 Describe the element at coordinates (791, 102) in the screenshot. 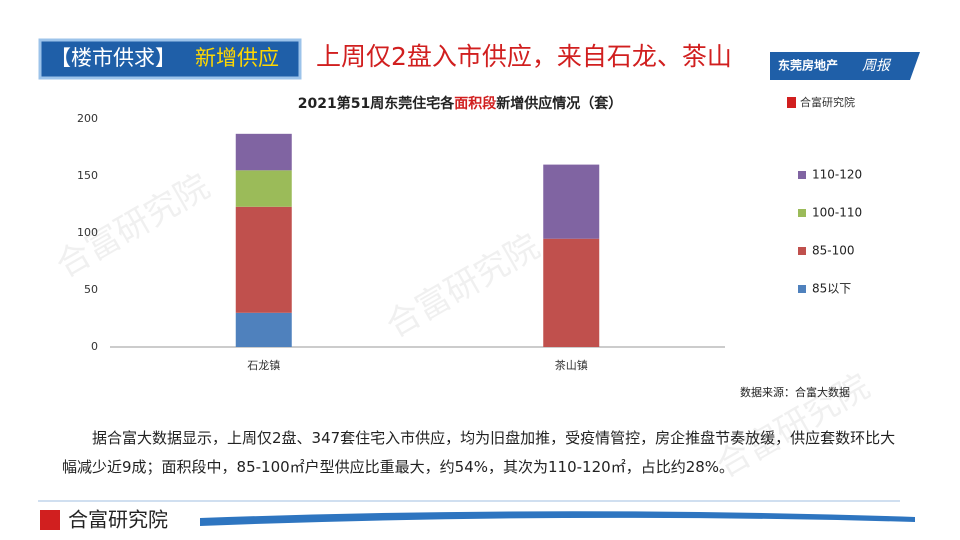

I see `logo-icon` at that location.